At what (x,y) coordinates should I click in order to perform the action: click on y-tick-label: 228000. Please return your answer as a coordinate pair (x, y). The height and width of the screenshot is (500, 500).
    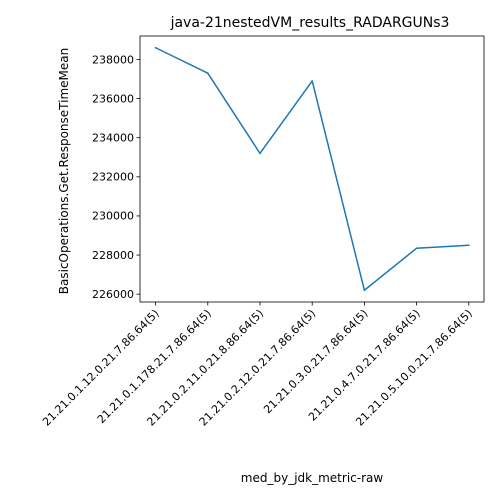
    Looking at the image, I should click on (113, 255).